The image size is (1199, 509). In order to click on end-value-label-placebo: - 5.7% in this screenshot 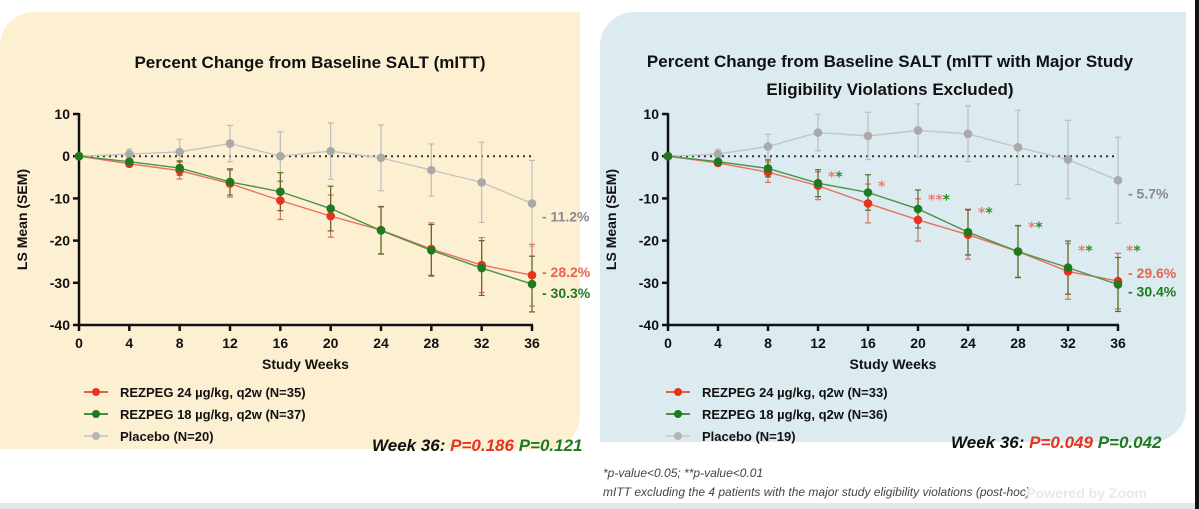, I will do `click(1148, 193)`.